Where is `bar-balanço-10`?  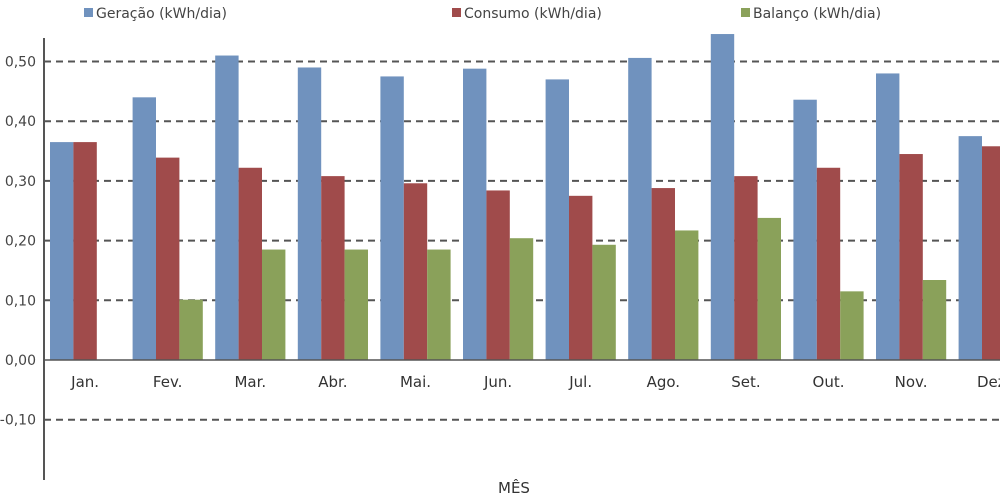
bar-balanço-10 is located at coordinates (934, 320).